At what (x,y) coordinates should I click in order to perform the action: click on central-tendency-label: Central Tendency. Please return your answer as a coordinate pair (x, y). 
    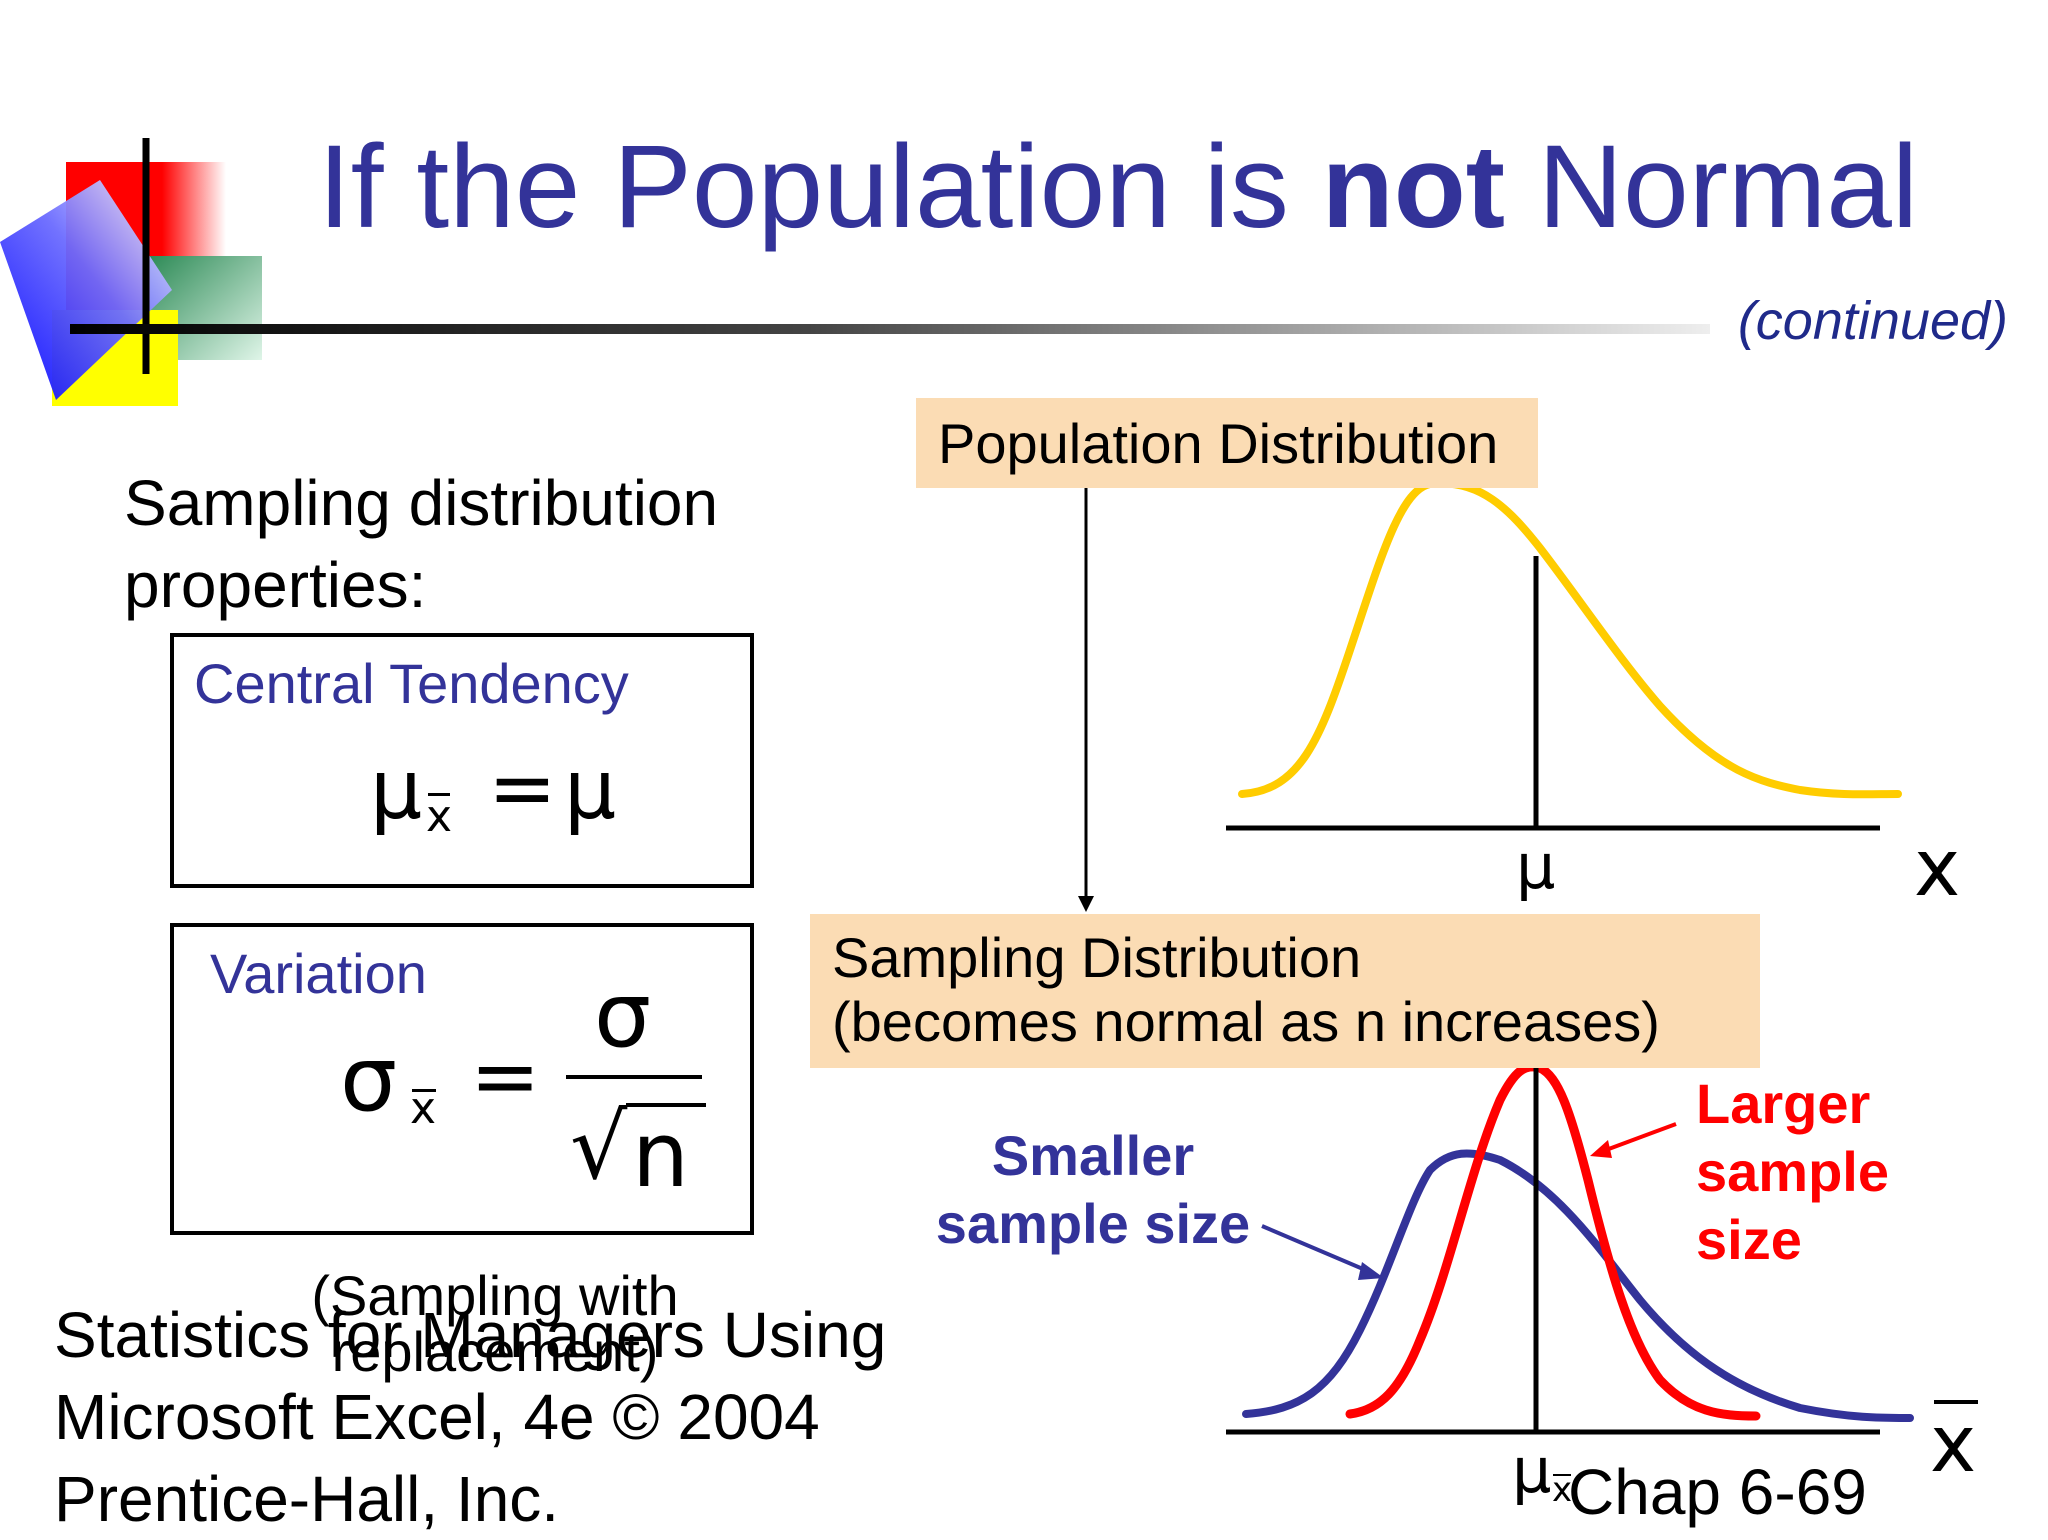
    Looking at the image, I should click on (411, 683).